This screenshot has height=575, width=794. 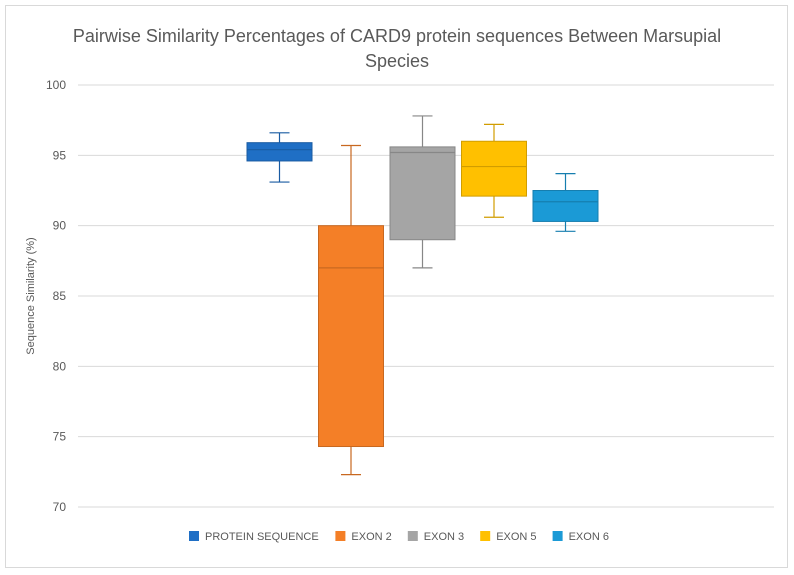 What do you see at coordinates (371, 537) in the screenshot?
I see `legend-label: EXON 2` at bounding box center [371, 537].